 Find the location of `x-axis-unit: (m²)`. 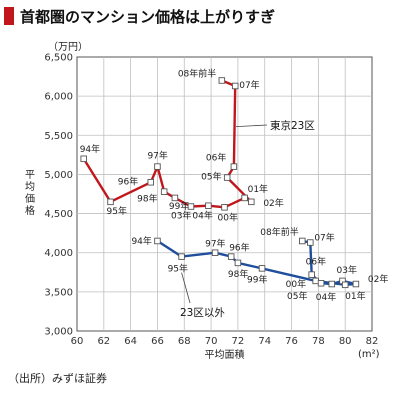

x-axis-unit: (m²) is located at coordinates (369, 354).